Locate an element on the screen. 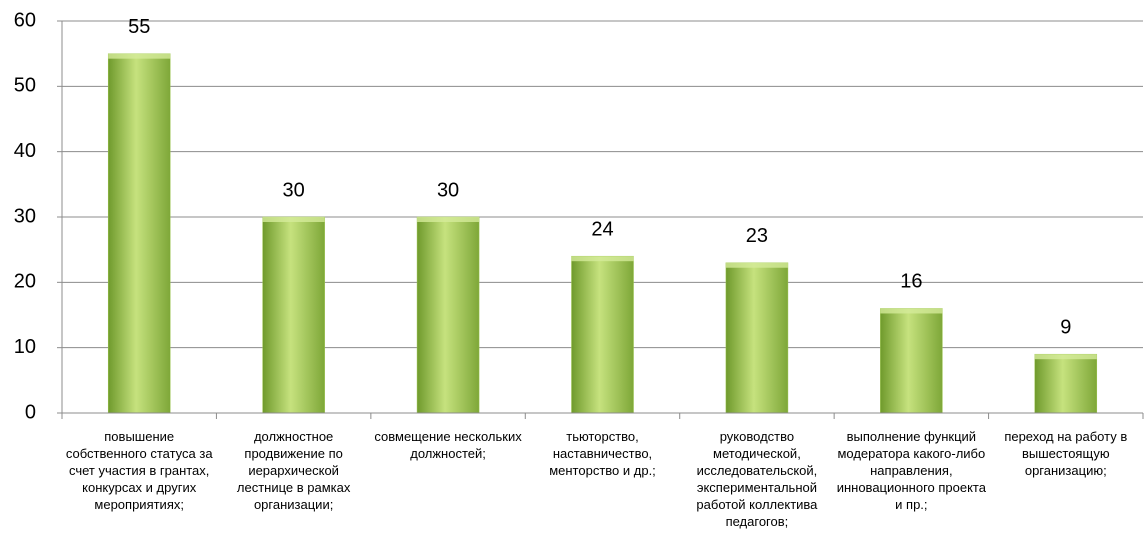 The height and width of the screenshot is (549, 1145). data-label: 16 is located at coordinates (911, 282).